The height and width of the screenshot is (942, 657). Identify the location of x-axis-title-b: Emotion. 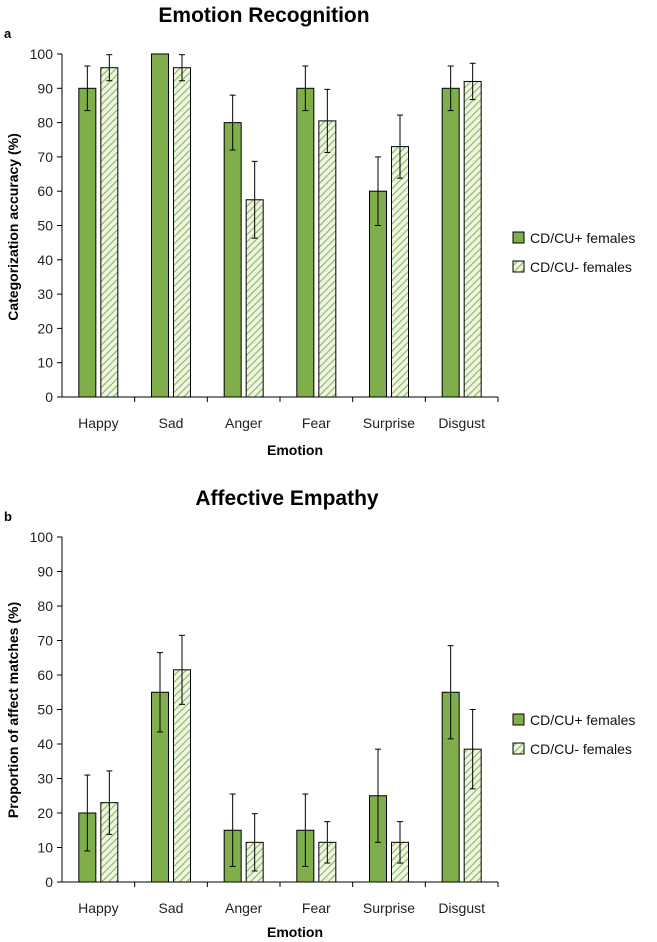
(295, 932).